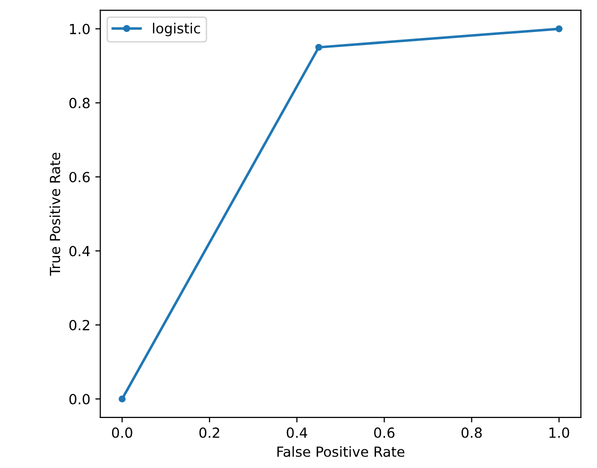  Describe the element at coordinates (54, 214) in the screenshot. I see `y-axis-title: True Positive Rate` at that location.